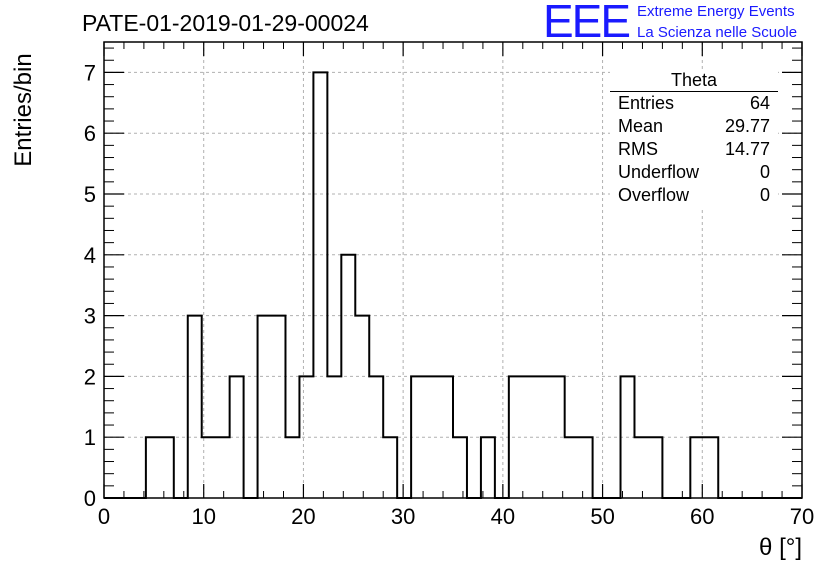 This screenshot has width=836, height=572. Describe the element at coordinates (90, 255) in the screenshot. I see `y-tick-label: 4` at that location.